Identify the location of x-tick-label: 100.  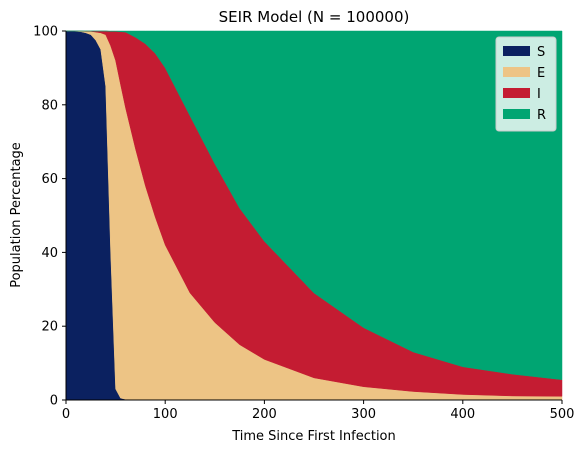
(165, 414).